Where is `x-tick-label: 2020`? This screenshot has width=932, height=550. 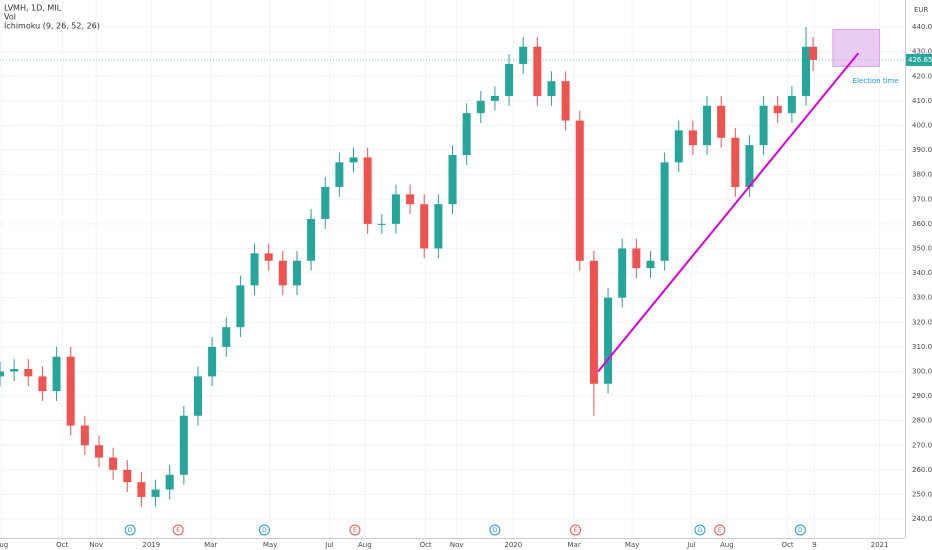 x-tick-label: 2020 is located at coordinates (513, 545).